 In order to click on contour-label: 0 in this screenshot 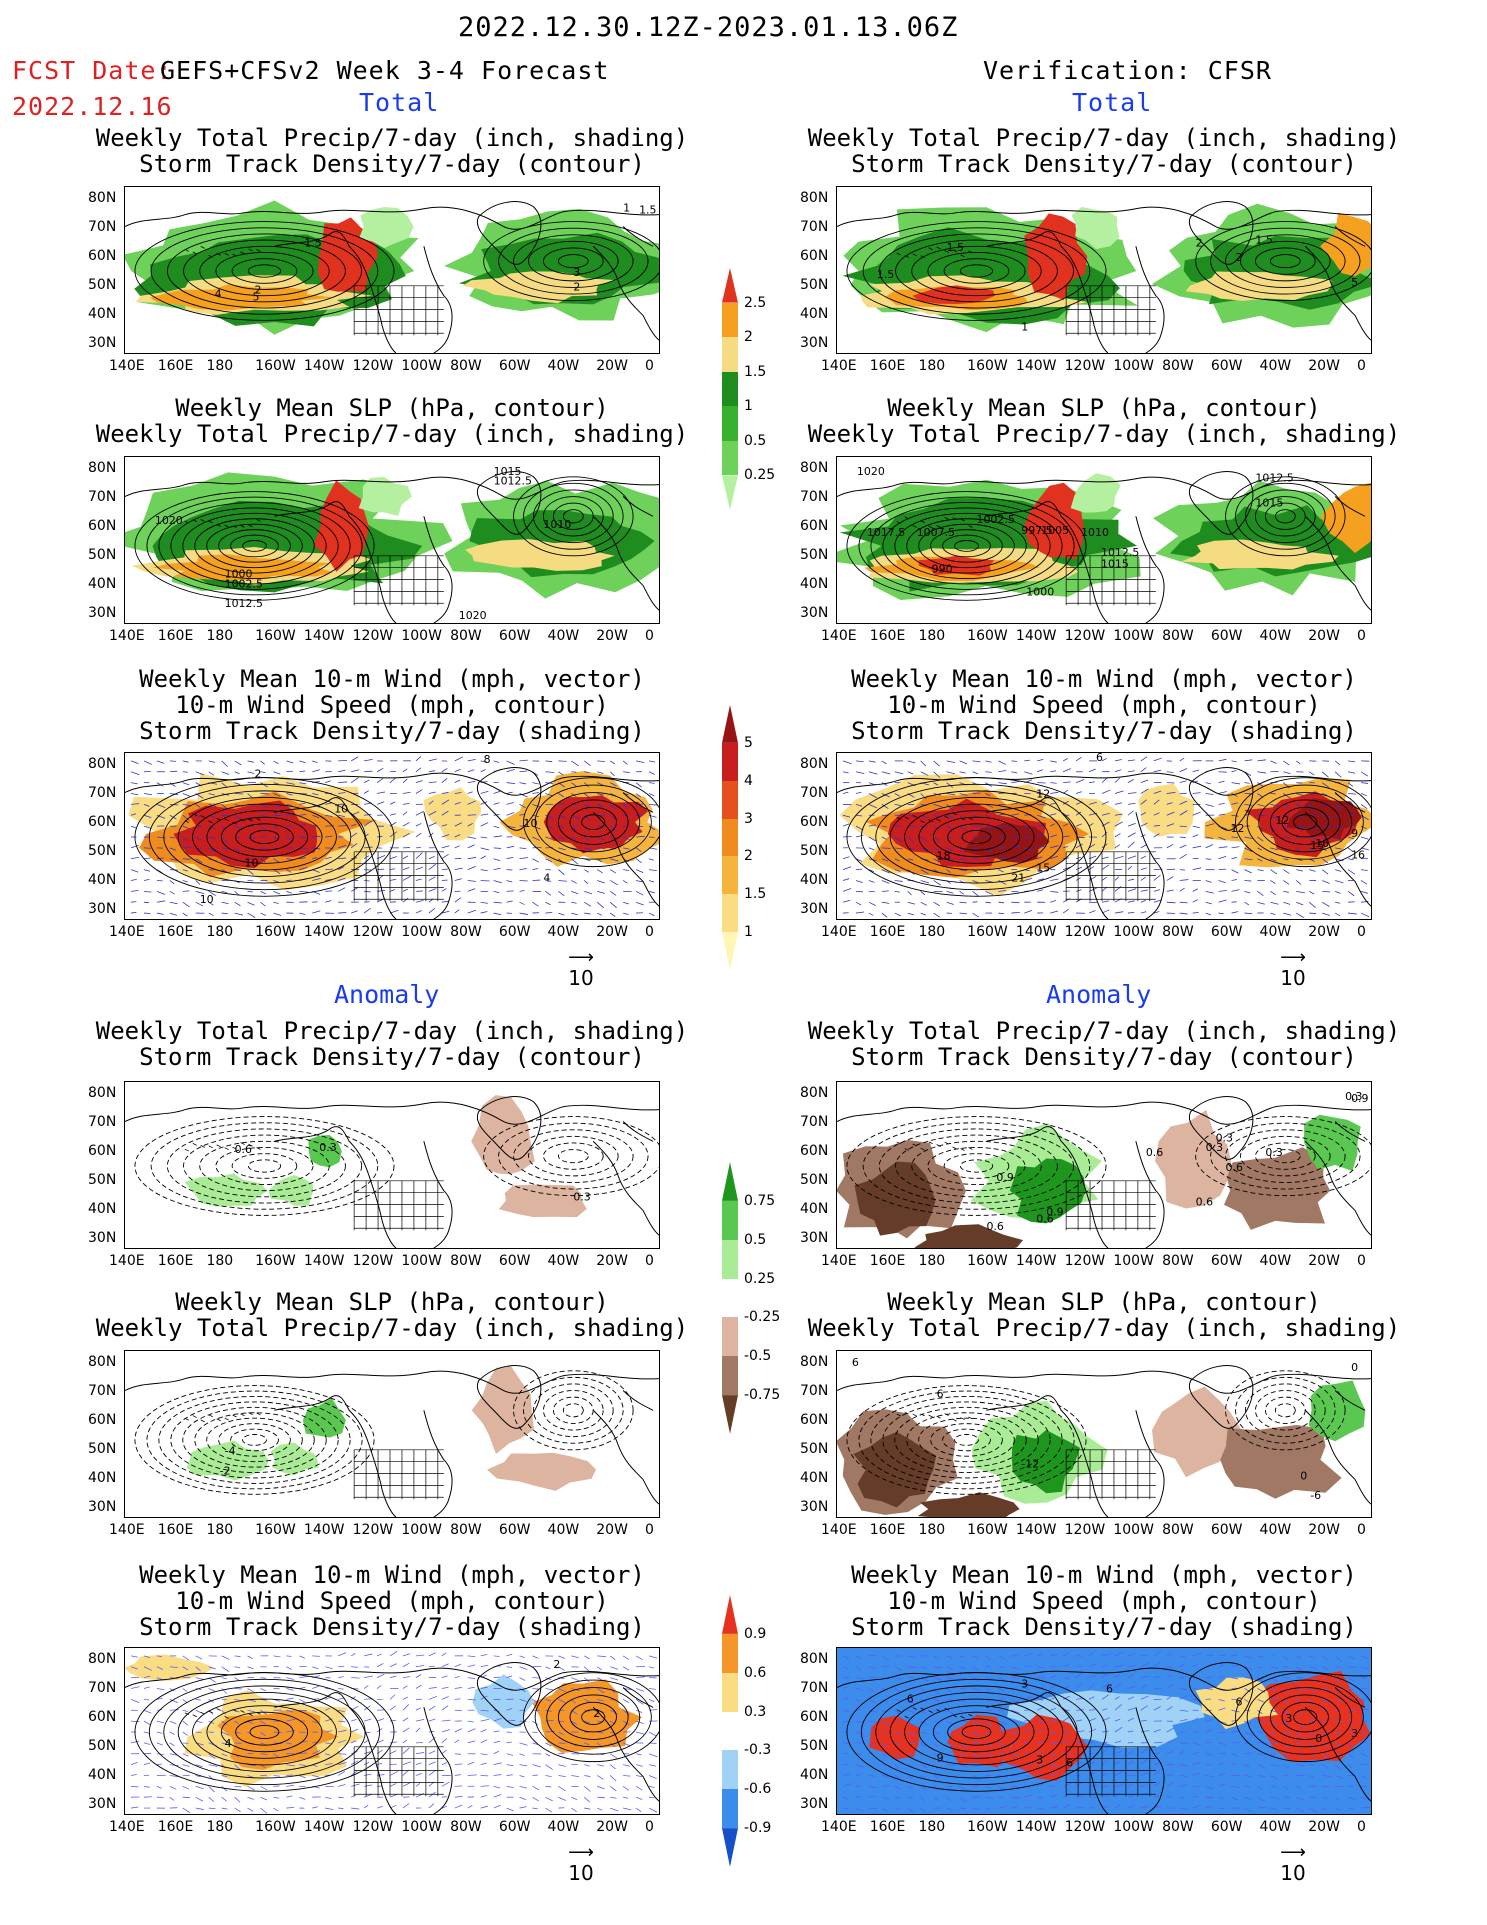, I will do `click(1303, 1475)`.